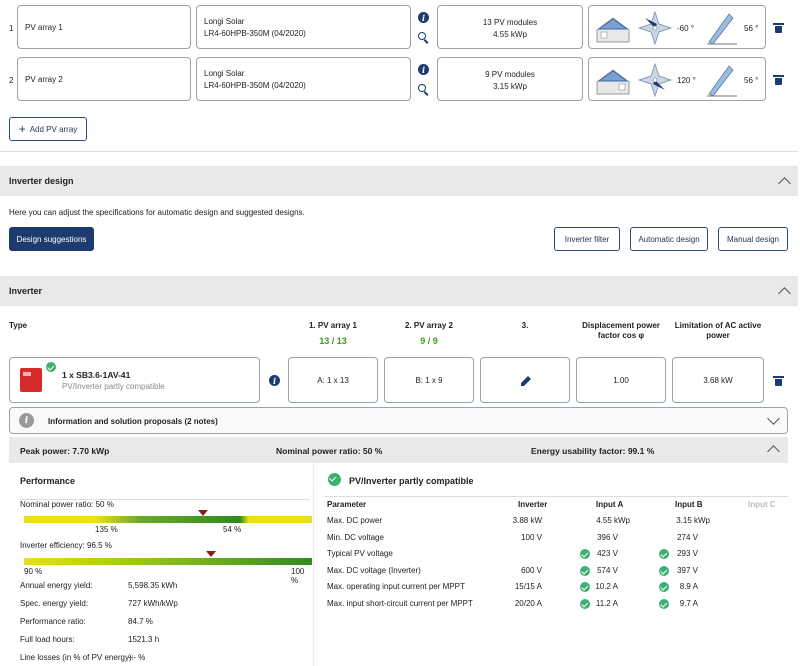  What do you see at coordinates (96, 375) in the screenshot?
I see `inverter-device-name: 1 x SB3.6-1AV-41` at bounding box center [96, 375].